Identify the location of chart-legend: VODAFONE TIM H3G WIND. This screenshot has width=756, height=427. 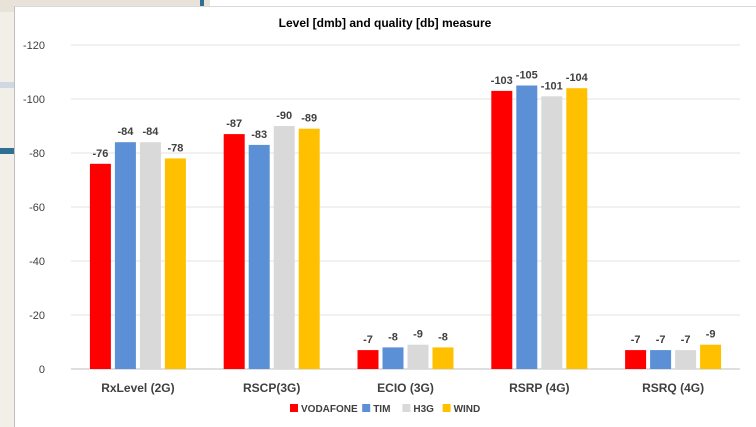
(385, 409).